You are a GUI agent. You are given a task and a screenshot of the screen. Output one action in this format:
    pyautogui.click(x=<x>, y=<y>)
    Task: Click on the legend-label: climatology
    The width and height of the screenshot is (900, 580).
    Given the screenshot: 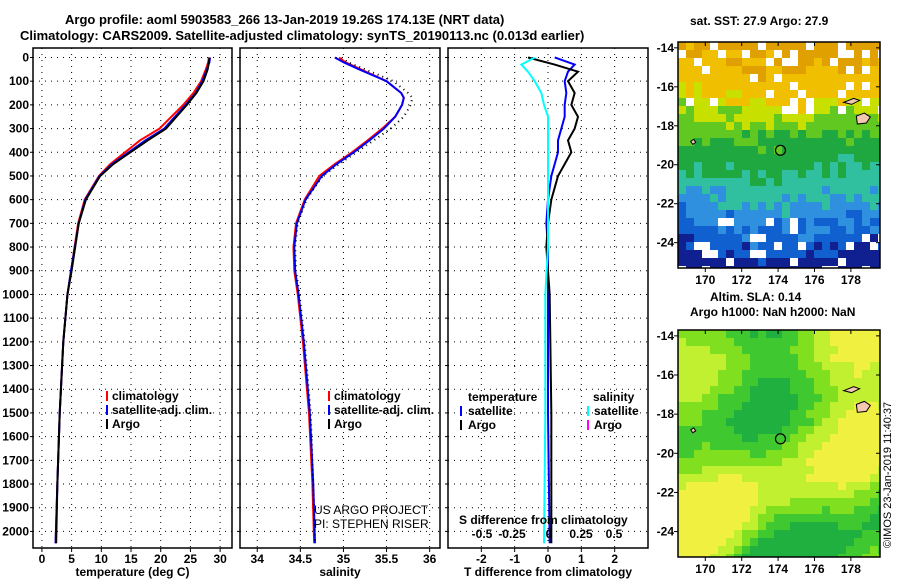 What is the action you would take?
    pyautogui.click(x=145, y=396)
    